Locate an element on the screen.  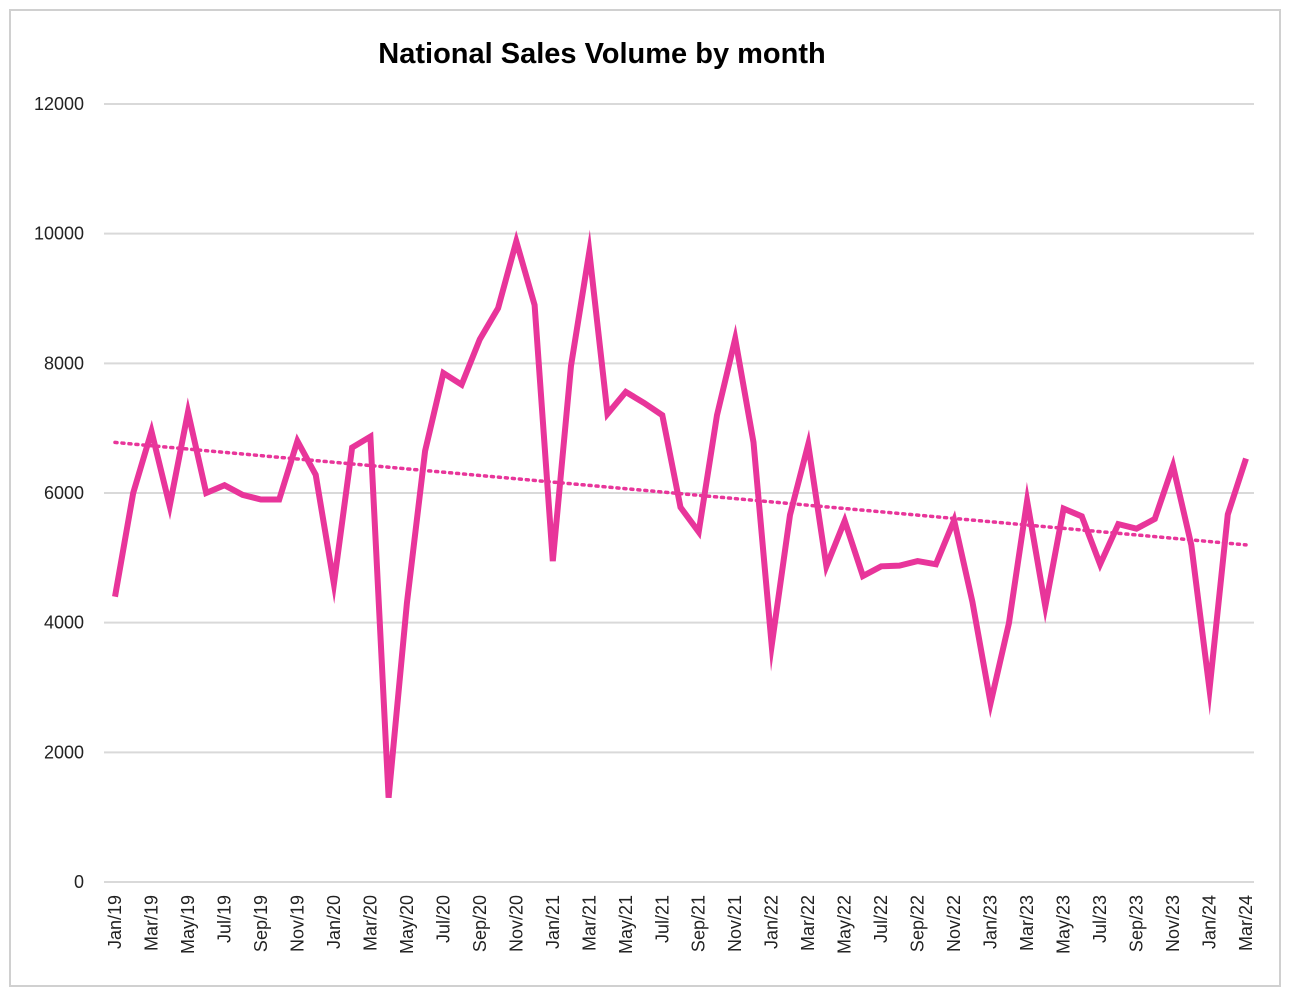
x-tick-label-Nov-21: Nov/21 is located at coordinates (735, 923).